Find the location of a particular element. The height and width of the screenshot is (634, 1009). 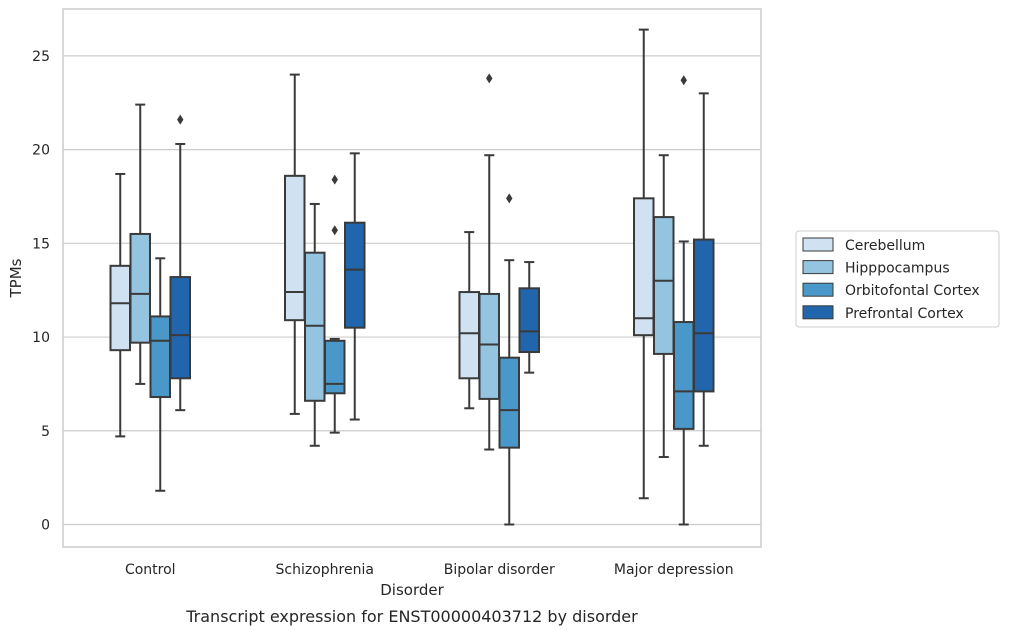

y-tick-label: 15 is located at coordinates (41, 244).